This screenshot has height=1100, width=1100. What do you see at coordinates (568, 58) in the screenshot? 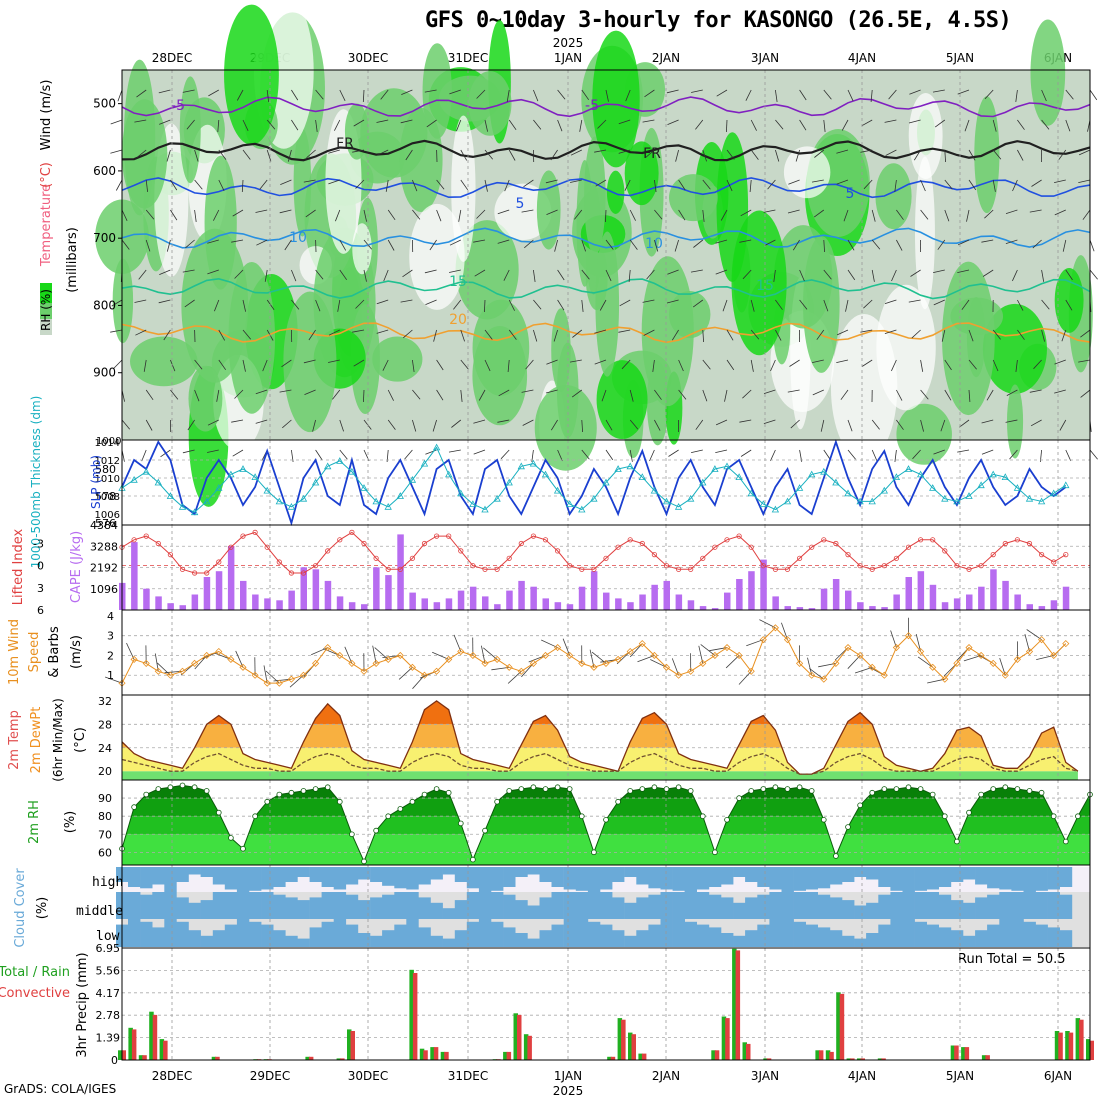
I see `top-date-label: 1JAN` at bounding box center [568, 58].